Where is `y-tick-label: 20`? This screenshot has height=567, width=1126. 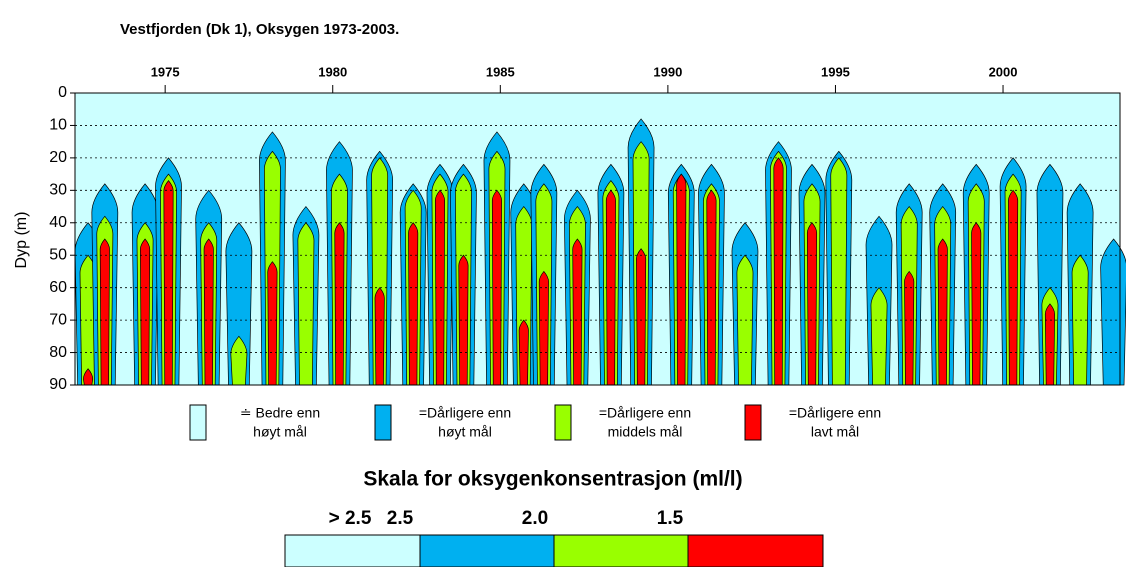
y-tick-label: 20 is located at coordinates (58, 157).